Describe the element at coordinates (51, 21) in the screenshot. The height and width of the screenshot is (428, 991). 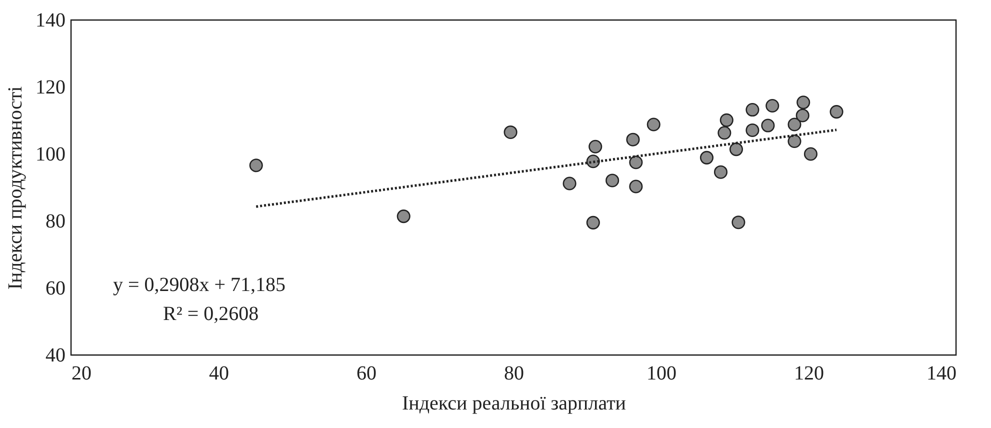
I see `y-tick-label: 140` at that location.